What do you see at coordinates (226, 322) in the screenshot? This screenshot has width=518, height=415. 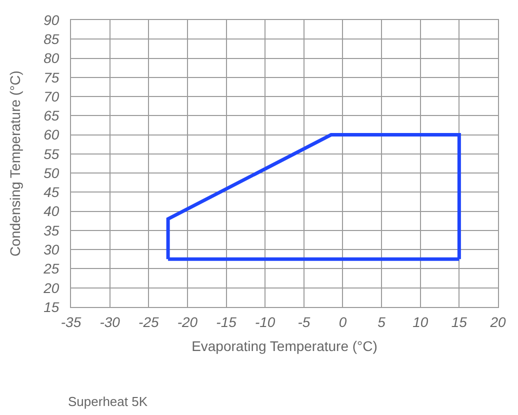 I see `x-tick-label: -15` at bounding box center [226, 322].